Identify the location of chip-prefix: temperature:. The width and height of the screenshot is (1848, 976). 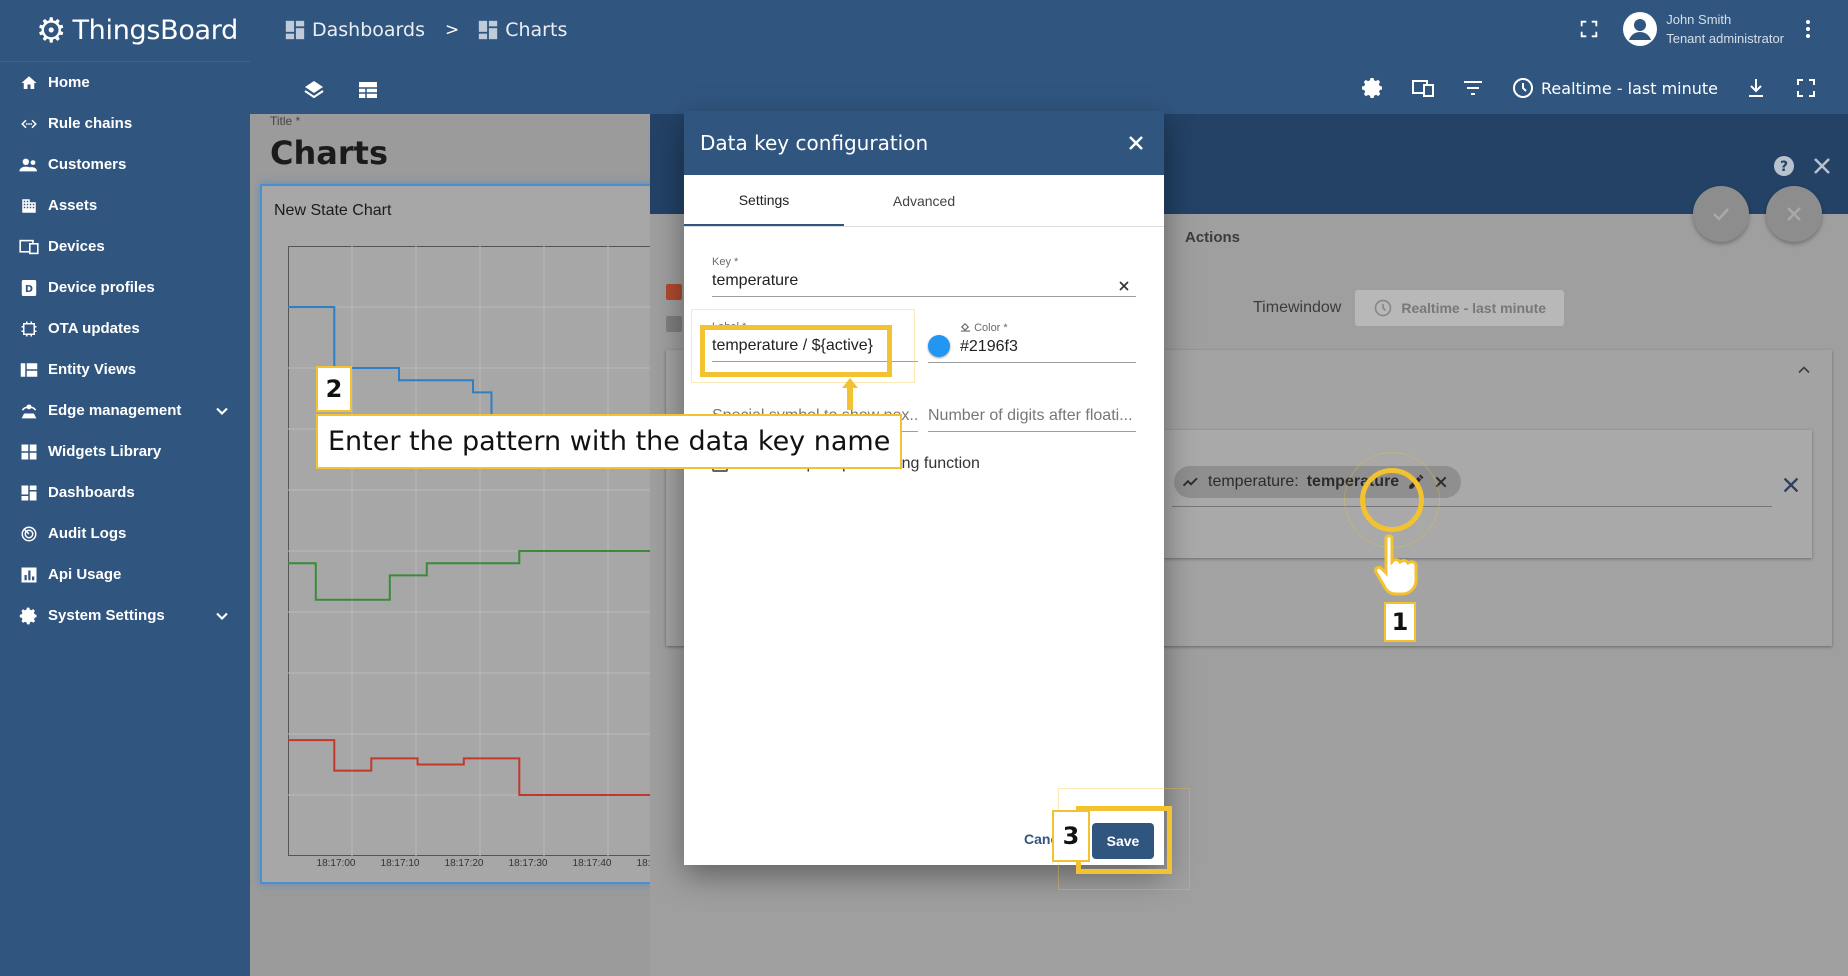
(1253, 481).